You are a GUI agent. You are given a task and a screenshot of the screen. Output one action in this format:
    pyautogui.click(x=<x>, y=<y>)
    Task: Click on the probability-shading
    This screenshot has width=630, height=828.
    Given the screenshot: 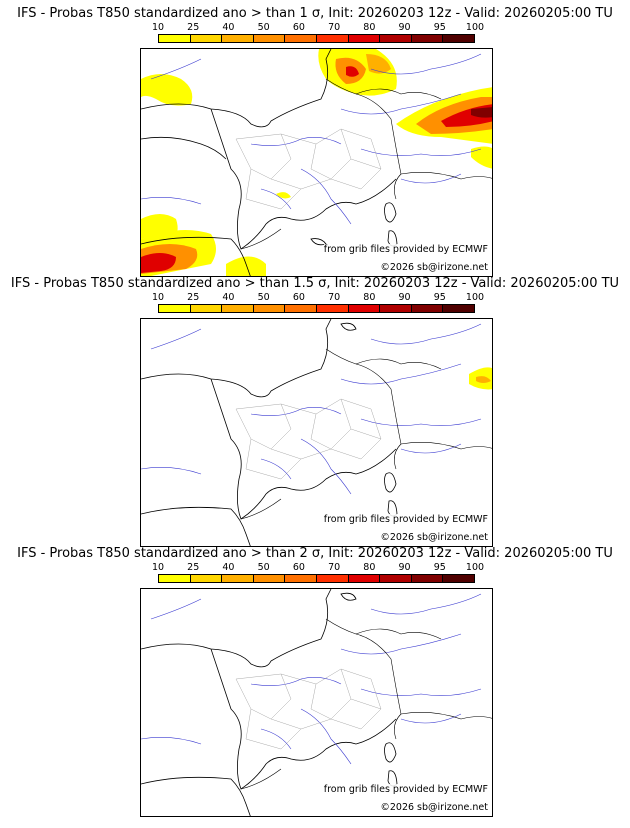 What is the action you would take?
    pyautogui.click(x=480, y=378)
    